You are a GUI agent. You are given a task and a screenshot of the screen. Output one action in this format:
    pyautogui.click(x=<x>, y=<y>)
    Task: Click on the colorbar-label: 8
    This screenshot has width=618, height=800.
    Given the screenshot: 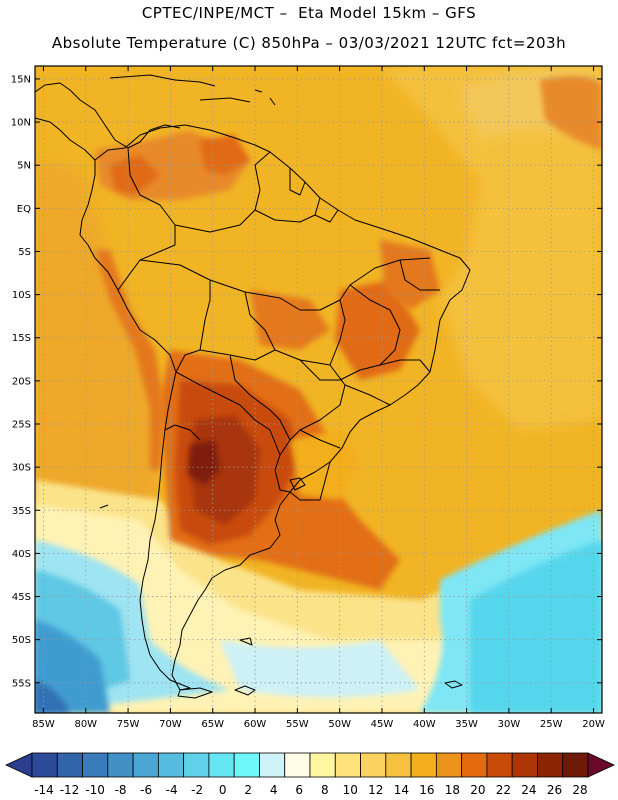 What is the action you would take?
    pyautogui.click(x=325, y=790)
    